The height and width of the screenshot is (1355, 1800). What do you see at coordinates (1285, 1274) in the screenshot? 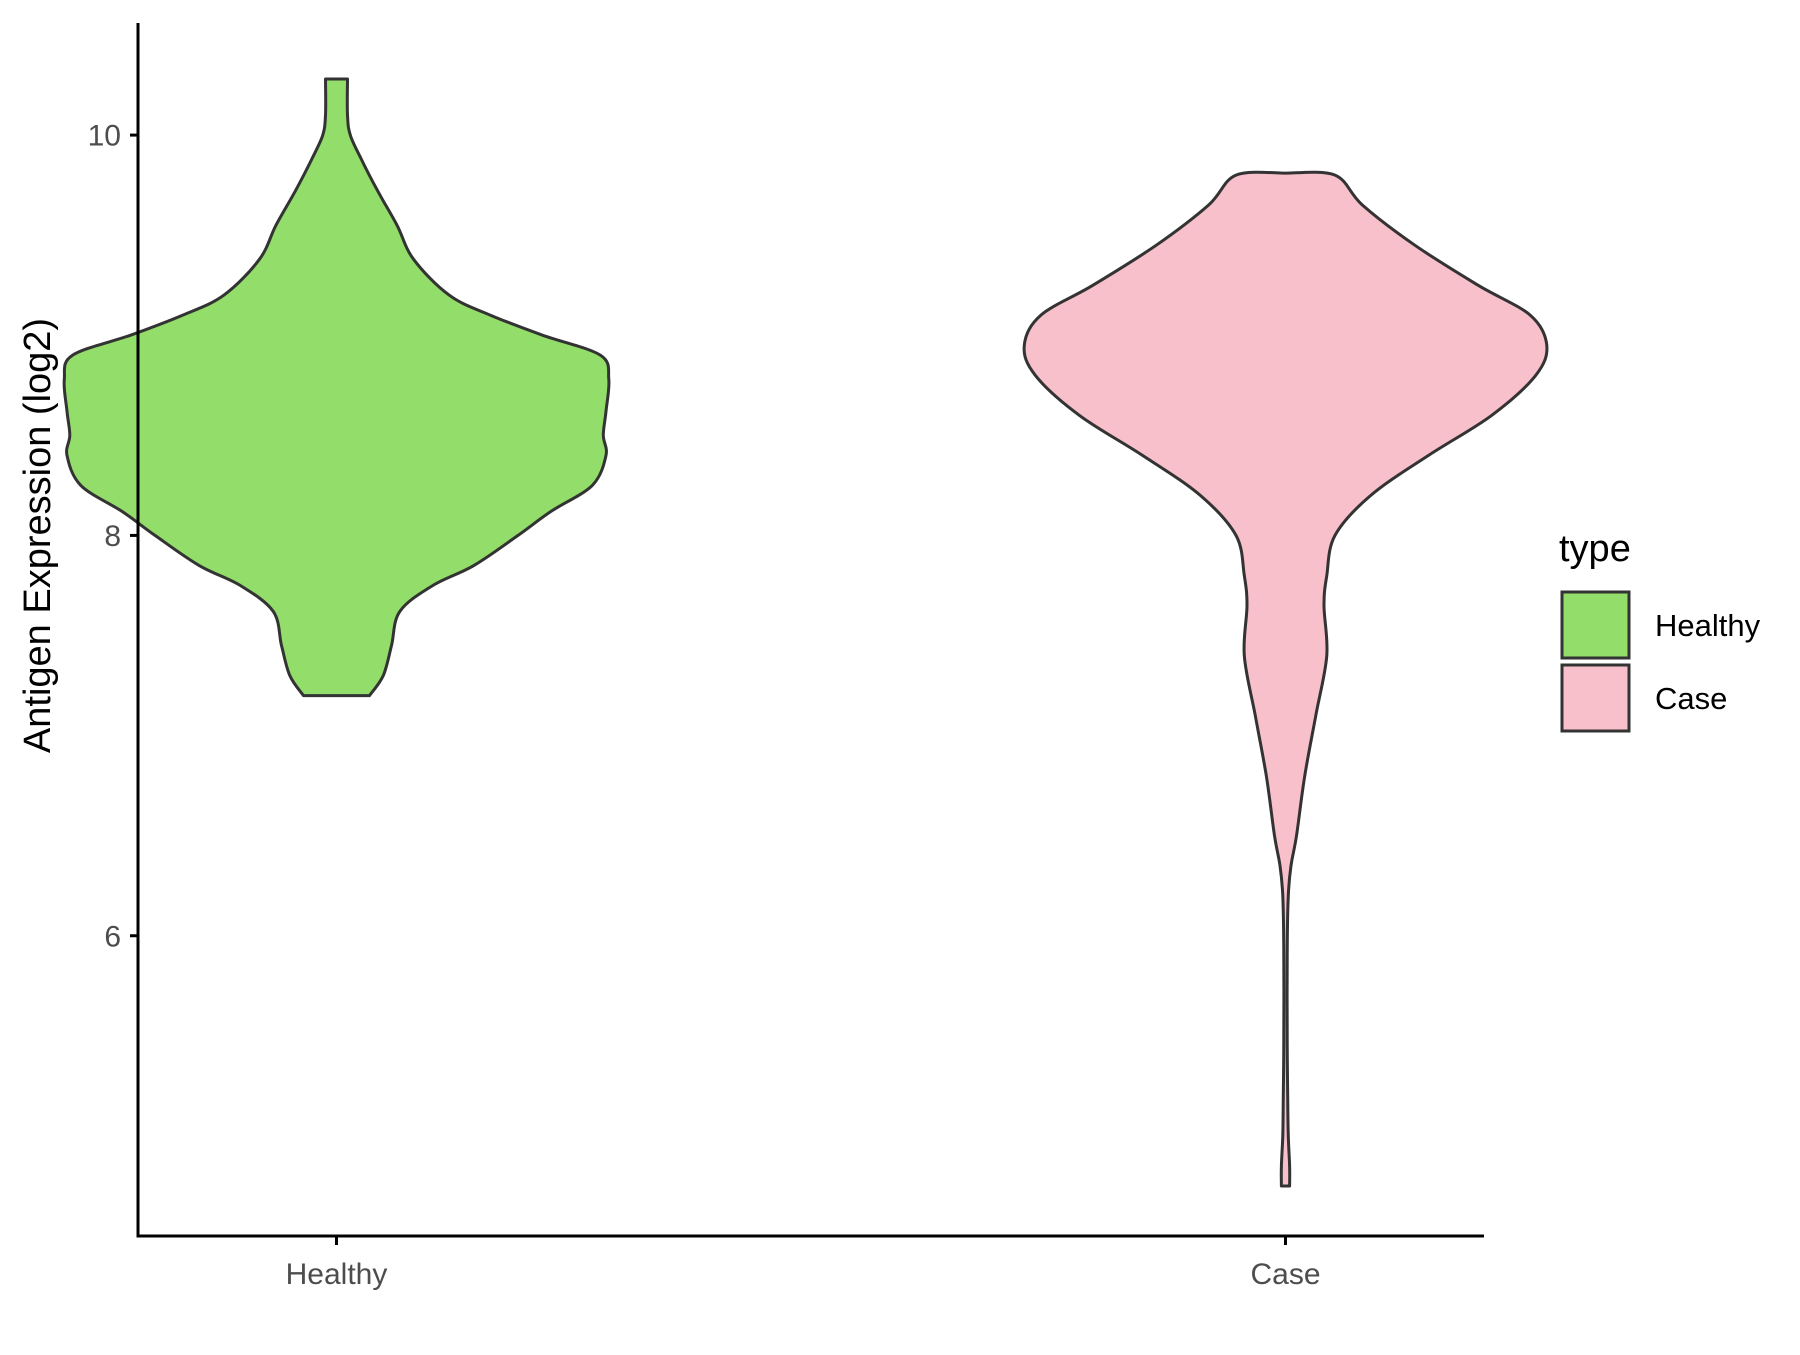
I see `x-tick-label: Case` at bounding box center [1285, 1274].